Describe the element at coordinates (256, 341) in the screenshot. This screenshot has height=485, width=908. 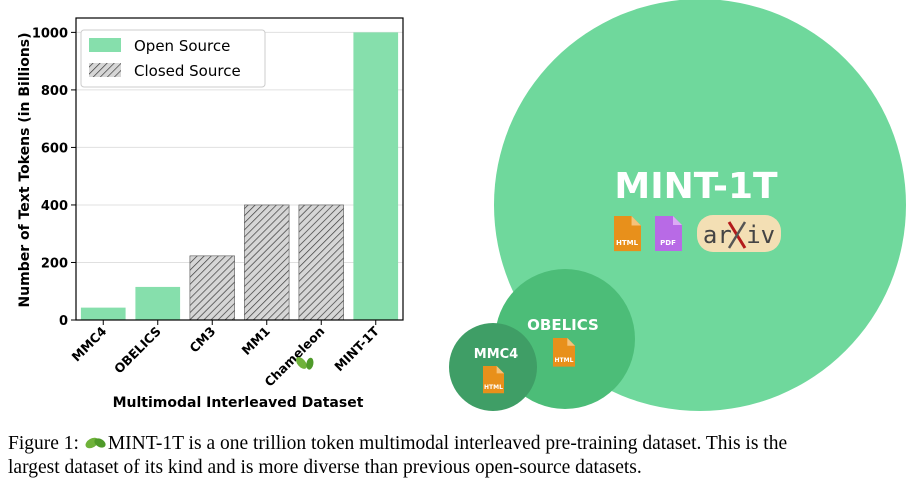
I see `x-tick-label: MM1` at that location.